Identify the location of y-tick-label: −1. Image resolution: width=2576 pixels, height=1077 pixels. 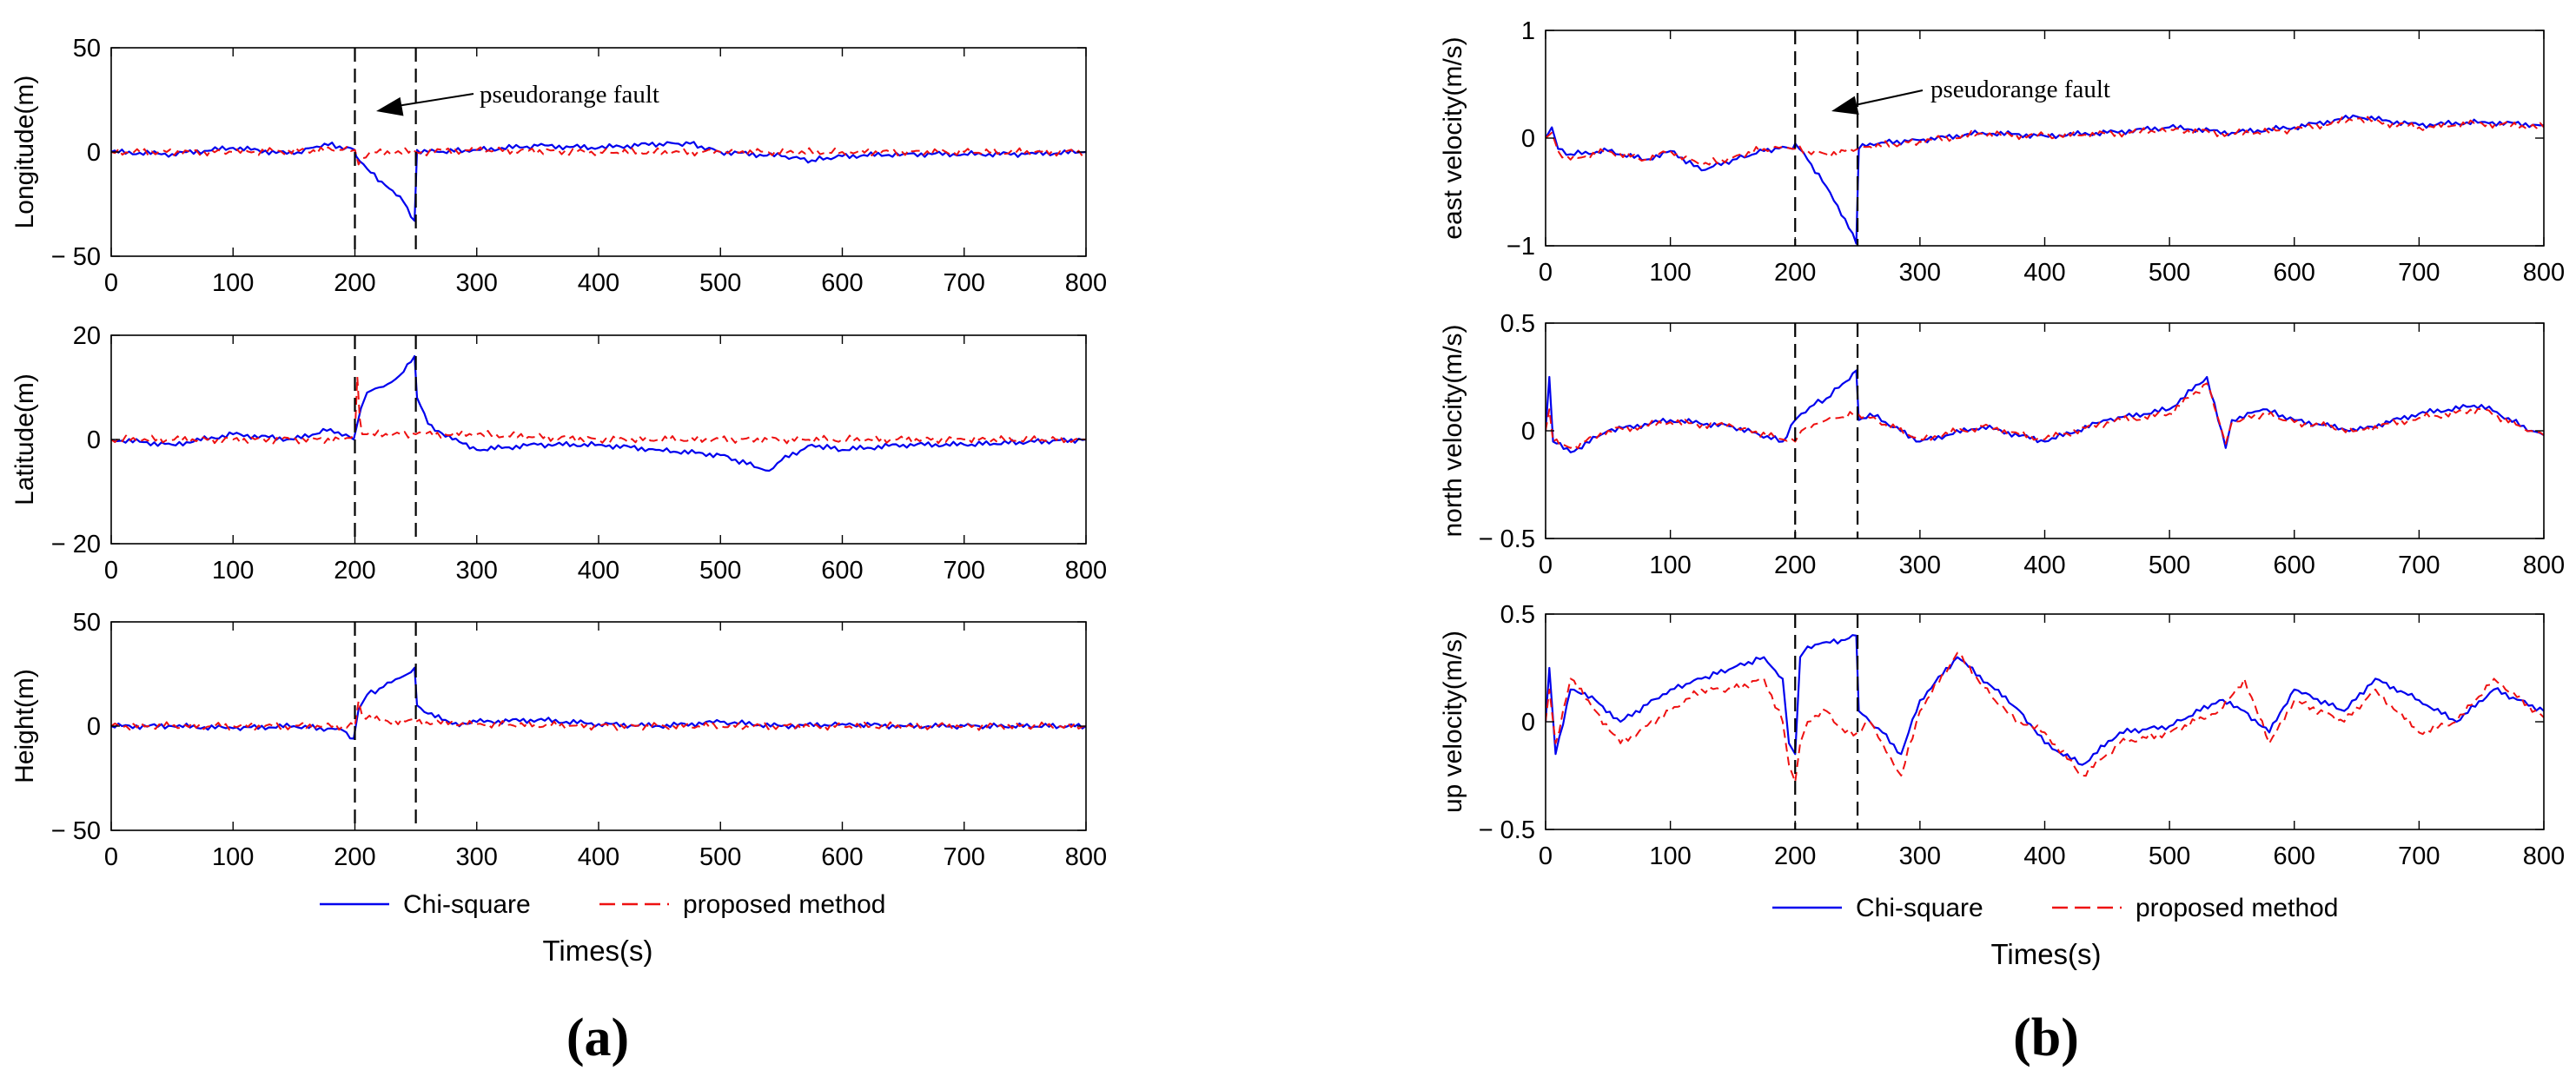
(1521, 247).